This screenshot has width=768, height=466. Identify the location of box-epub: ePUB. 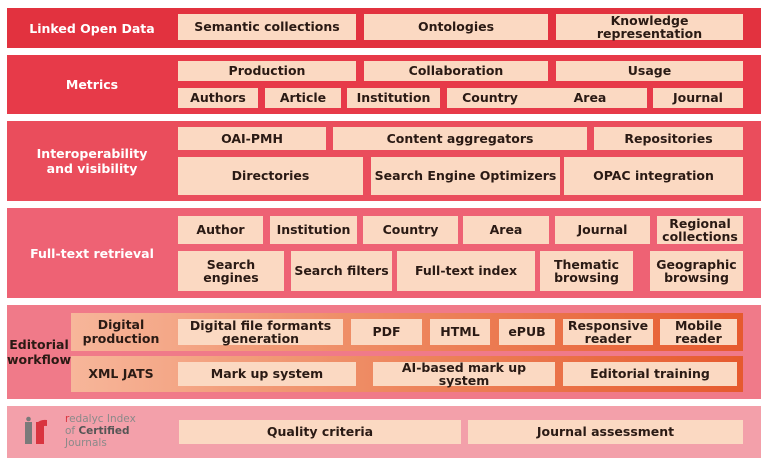
(527, 332).